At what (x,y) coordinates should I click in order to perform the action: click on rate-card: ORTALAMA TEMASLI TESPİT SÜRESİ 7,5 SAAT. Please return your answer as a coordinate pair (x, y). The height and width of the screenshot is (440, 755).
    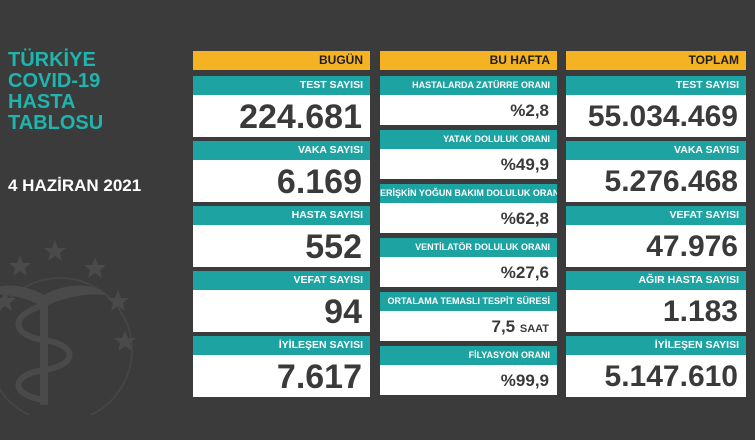
    Looking at the image, I should click on (468, 316).